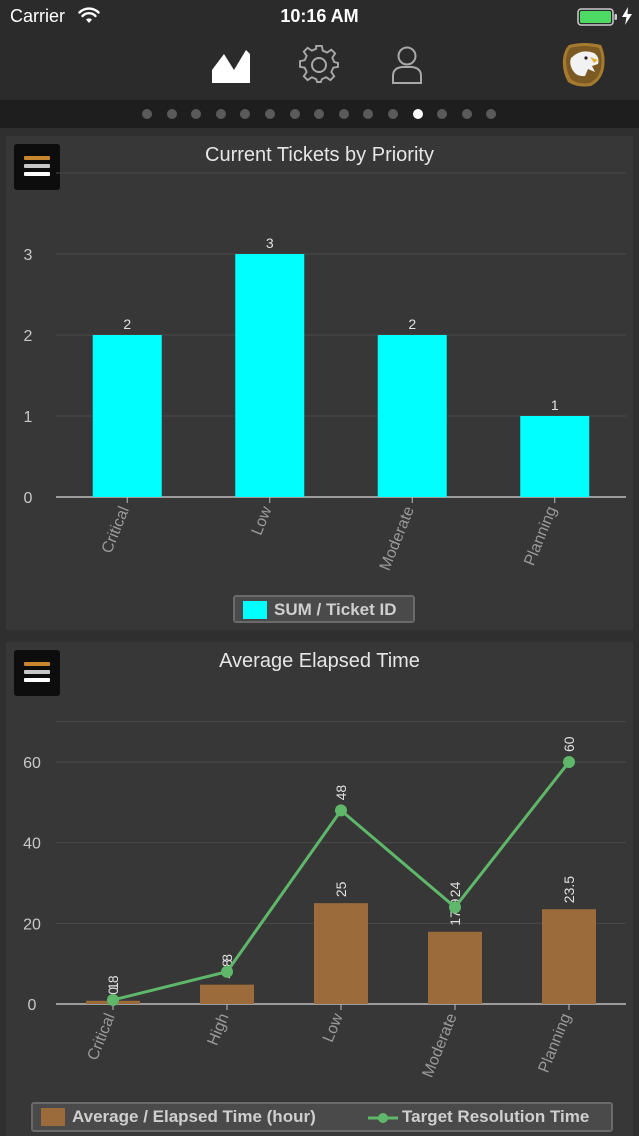  I want to click on page-indicator, so click(319, 114).